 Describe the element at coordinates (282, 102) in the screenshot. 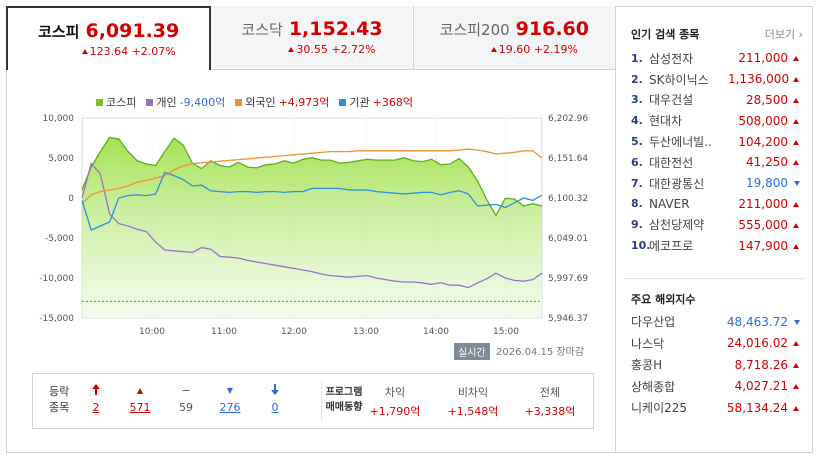

I see `legend-foreign: 외국인 +4,973억` at that location.